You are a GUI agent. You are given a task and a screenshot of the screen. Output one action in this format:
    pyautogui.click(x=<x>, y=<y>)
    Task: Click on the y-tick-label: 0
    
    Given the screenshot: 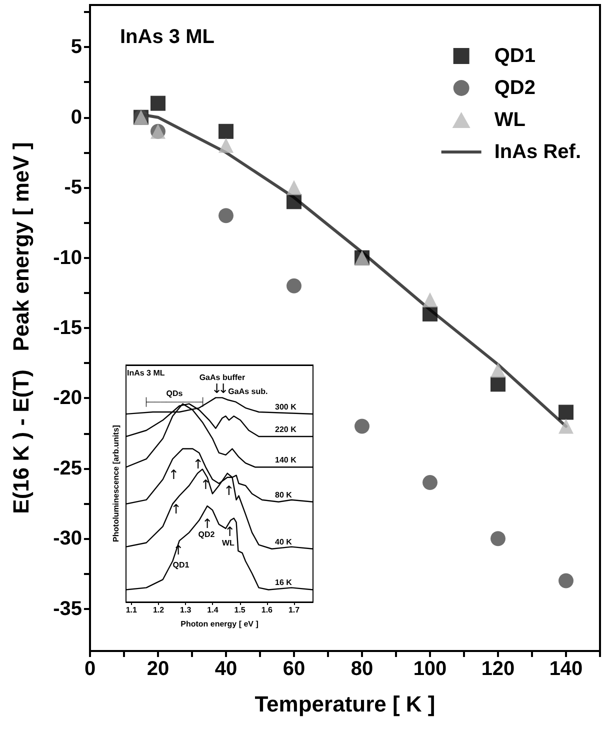 What is the action you would take?
    pyautogui.click(x=76, y=117)
    